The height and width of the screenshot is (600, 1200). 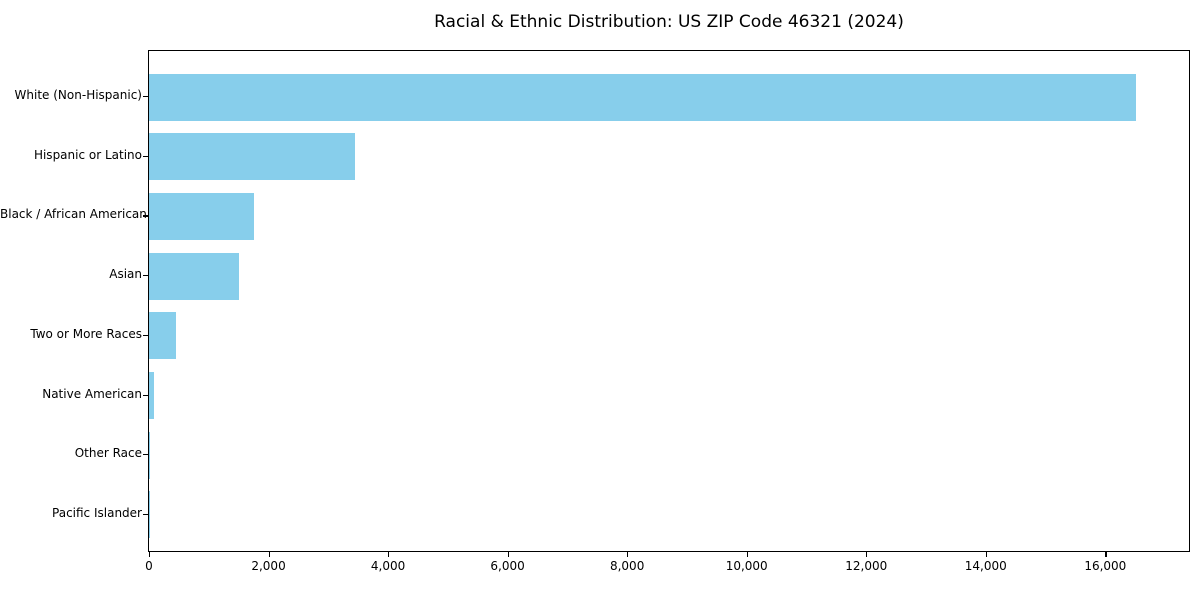 I want to click on x-tick-label: 14,000, so click(x=985, y=566).